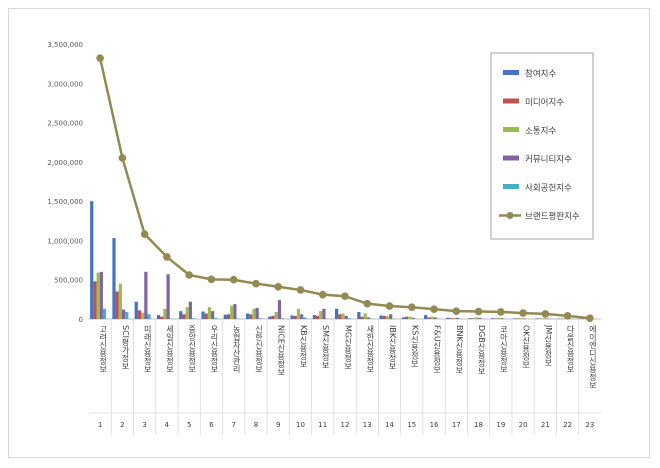 The height and width of the screenshot is (468, 660). Describe the element at coordinates (325, 347) in the screenshot. I see `category-label: SM신용정보` at that location.